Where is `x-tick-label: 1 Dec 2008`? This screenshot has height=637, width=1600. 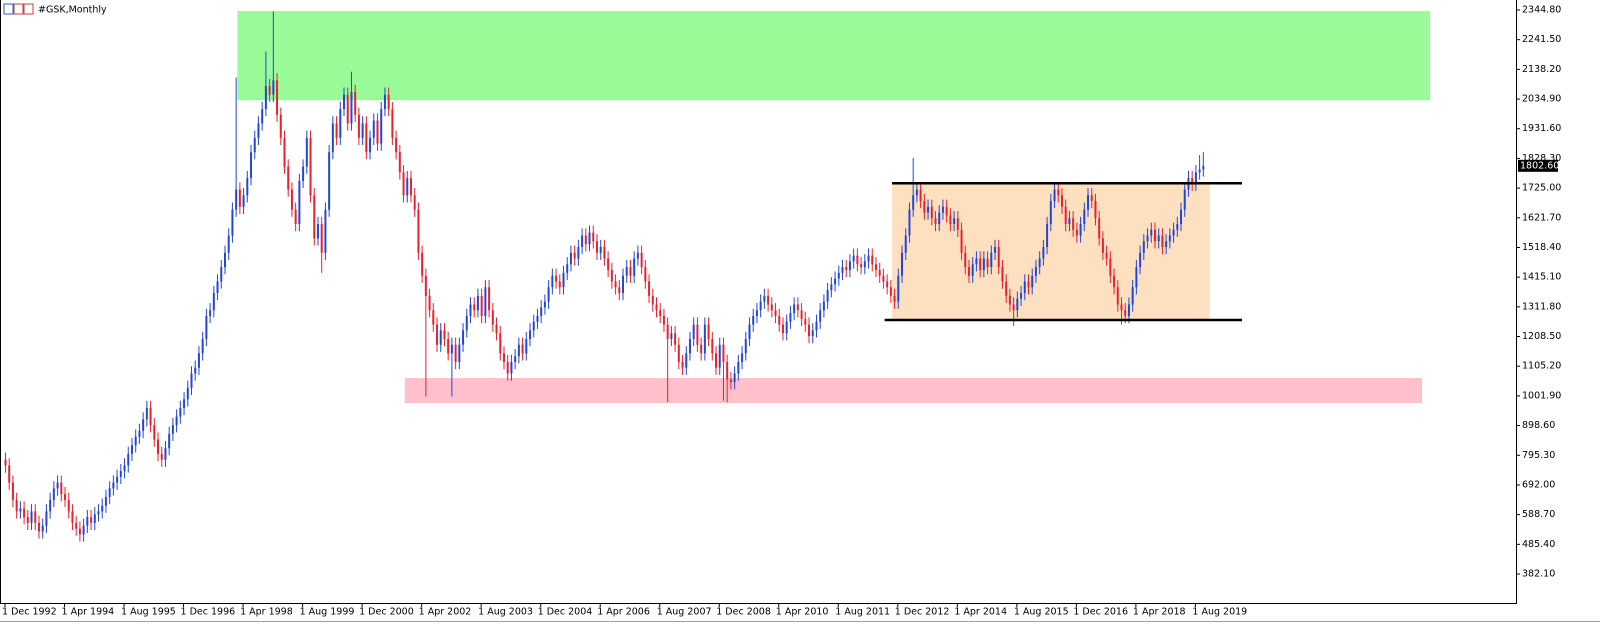 x-tick-label: 1 Dec 2008 is located at coordinates (743, 612).